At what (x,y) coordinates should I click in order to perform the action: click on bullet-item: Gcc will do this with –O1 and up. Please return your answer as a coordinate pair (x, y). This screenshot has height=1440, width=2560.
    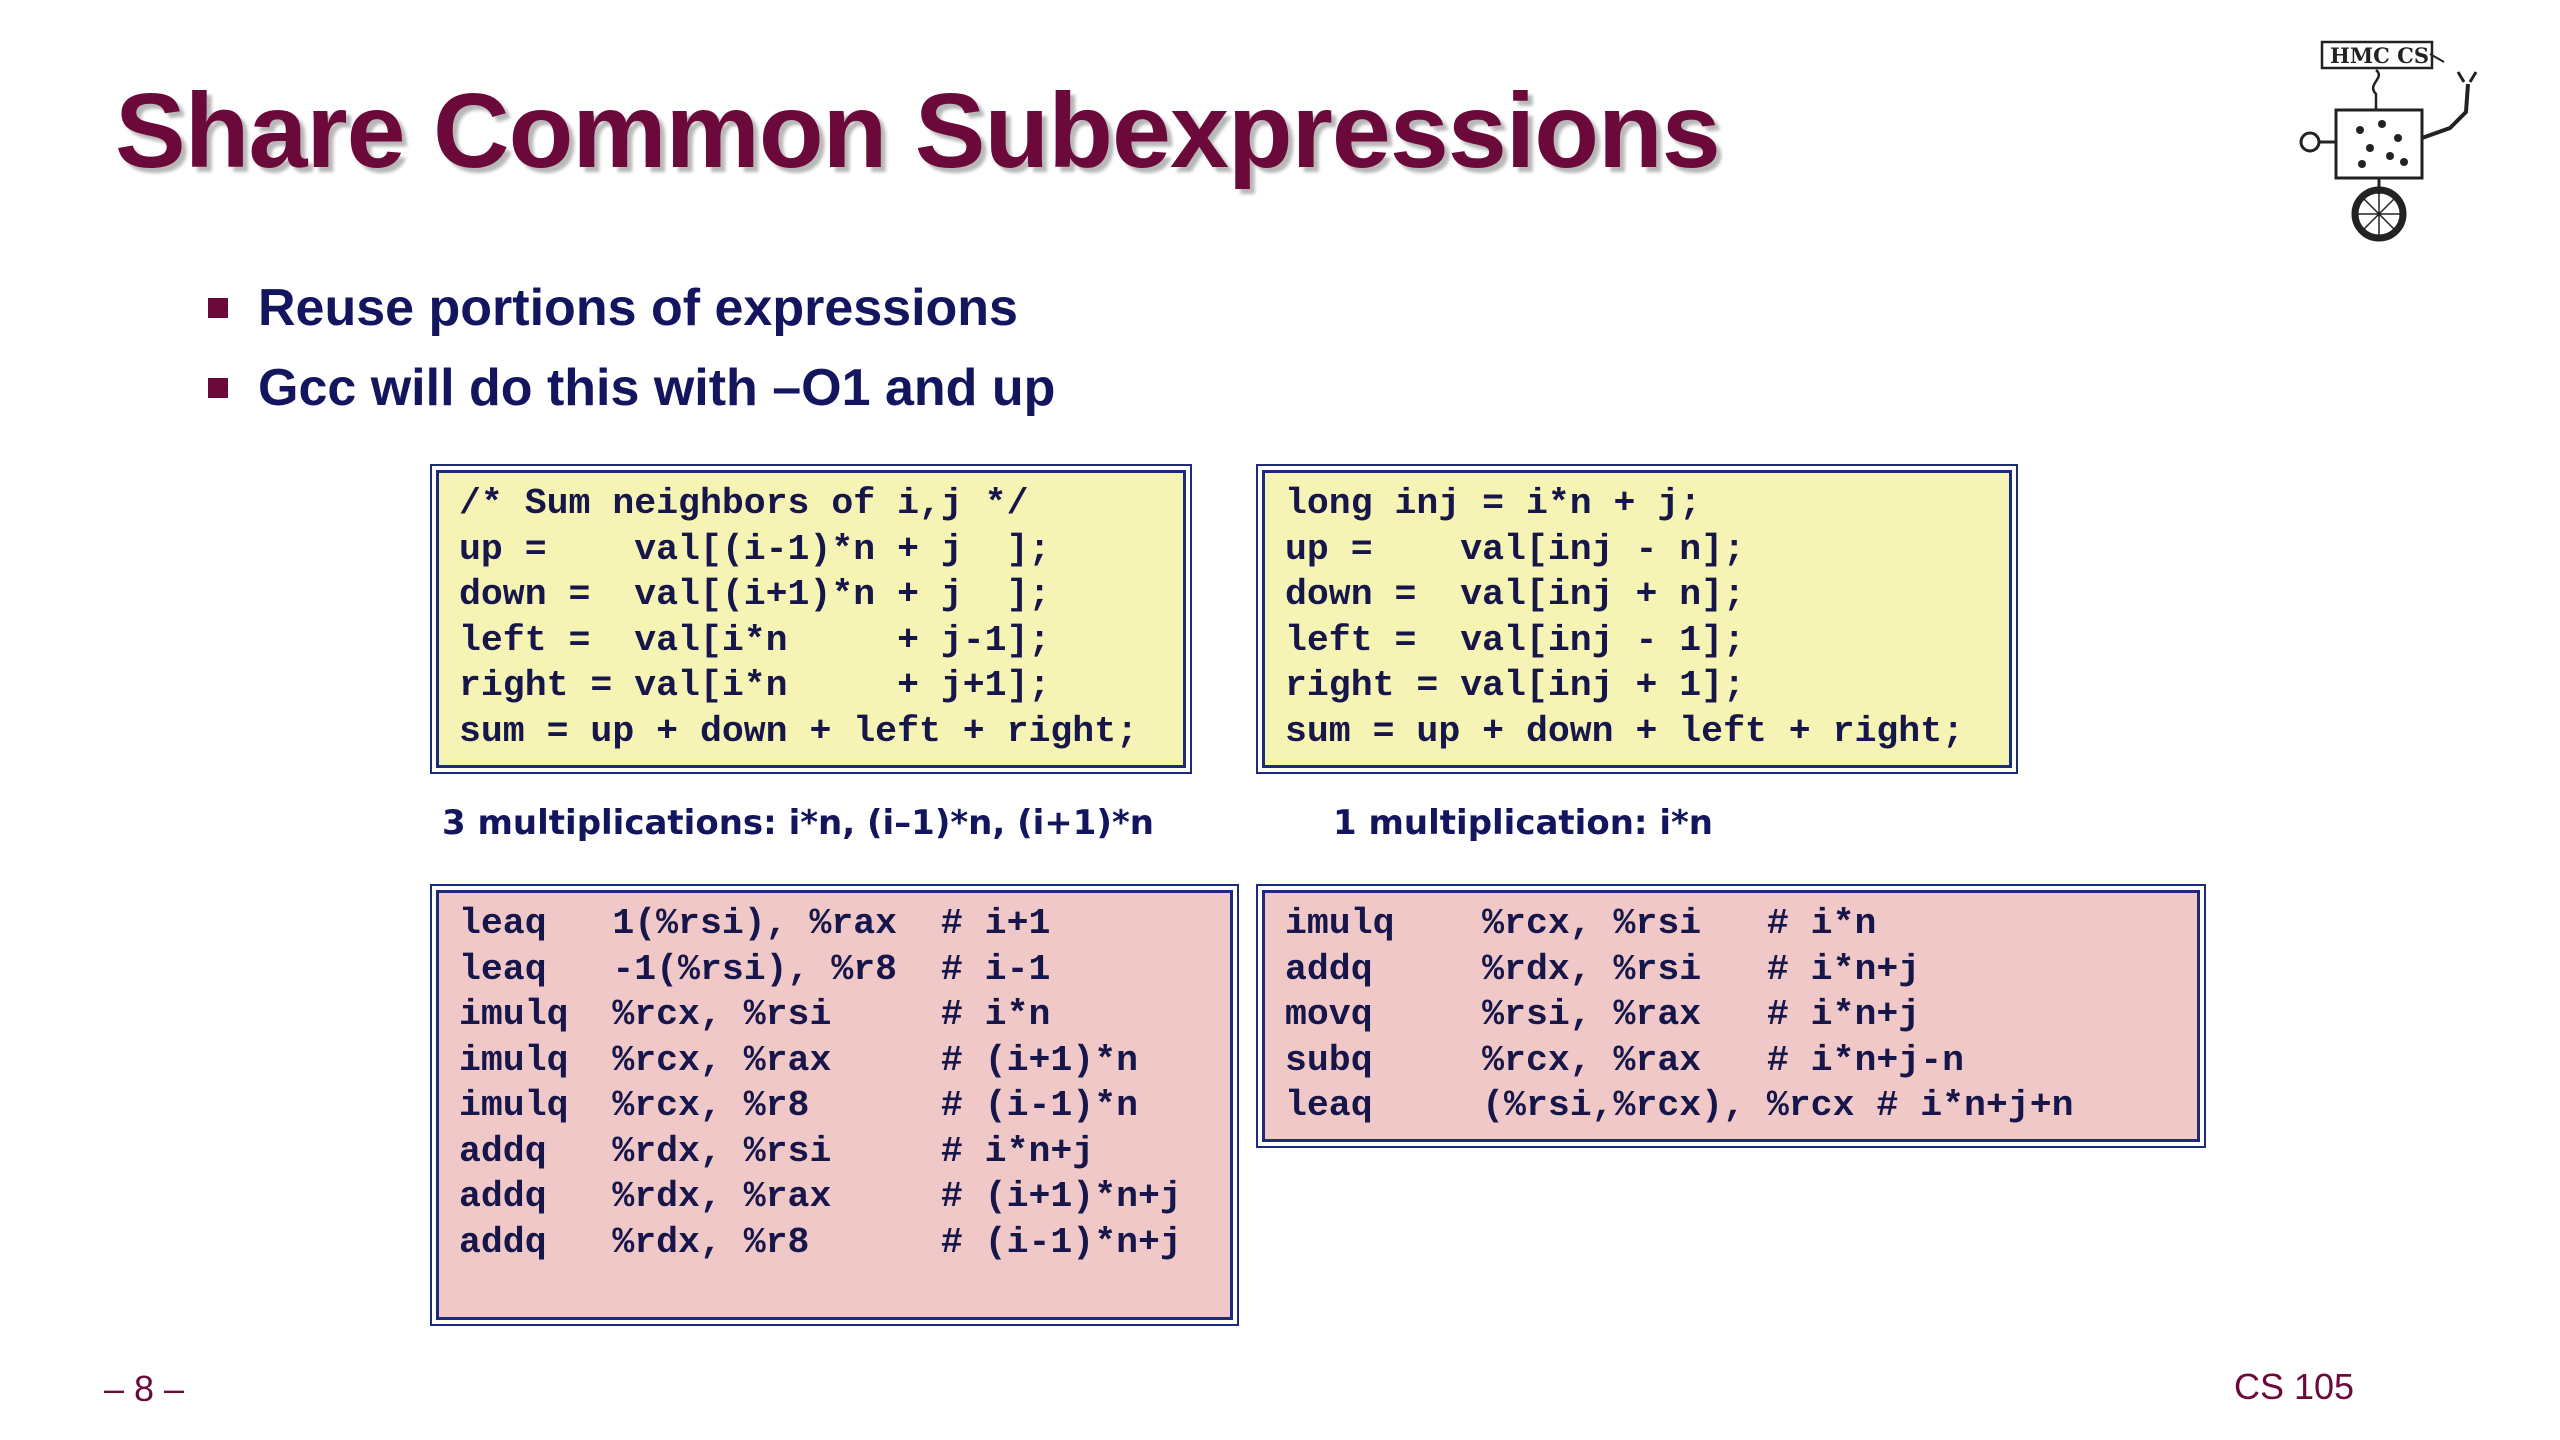
    Looking at the image, I should click on (631, 388).